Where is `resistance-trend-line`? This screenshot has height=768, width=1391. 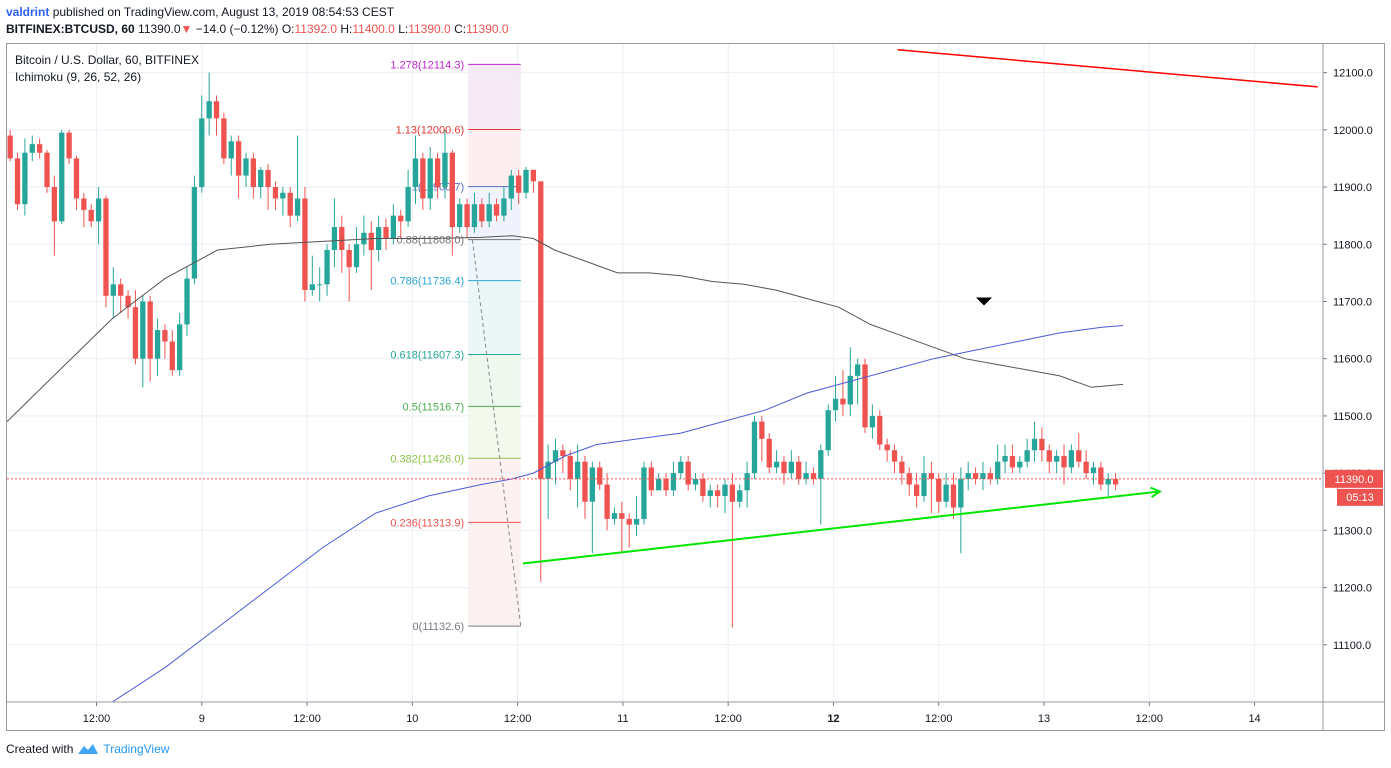 resistance-trend-line is located at coordinates (1107, 68).